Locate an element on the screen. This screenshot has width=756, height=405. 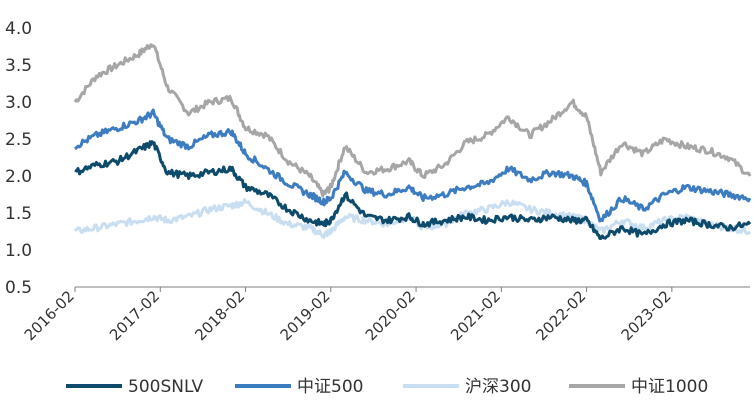
x-tick-label: 2018-02 is located at coordinates (219, 315).